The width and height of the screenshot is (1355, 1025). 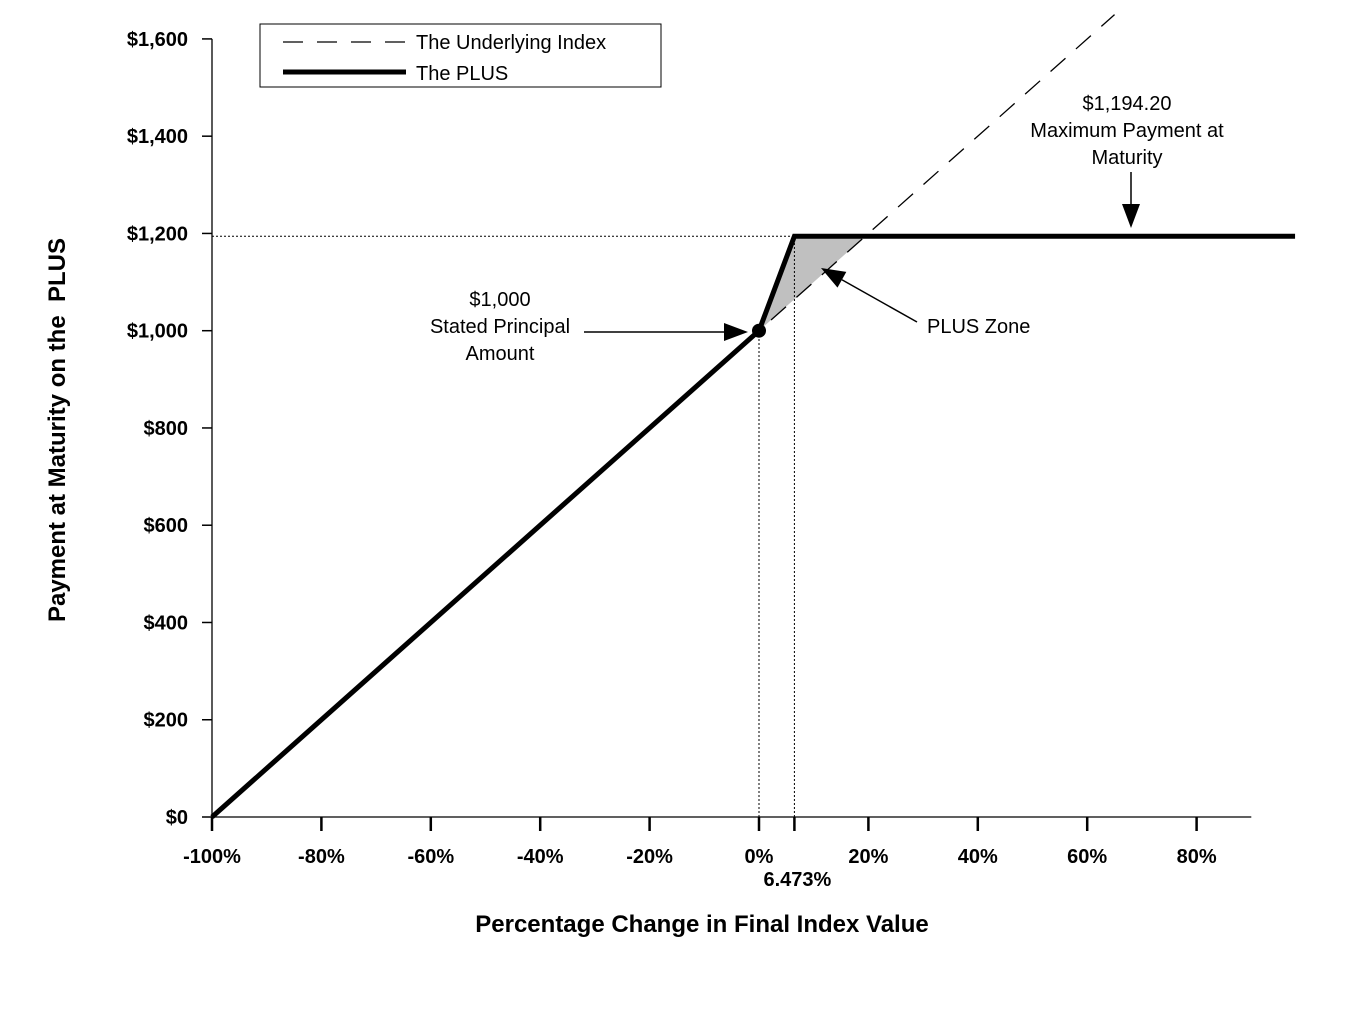 I want to click on principal-label-line-1: Stated Principal, so click(x=500, y=327).